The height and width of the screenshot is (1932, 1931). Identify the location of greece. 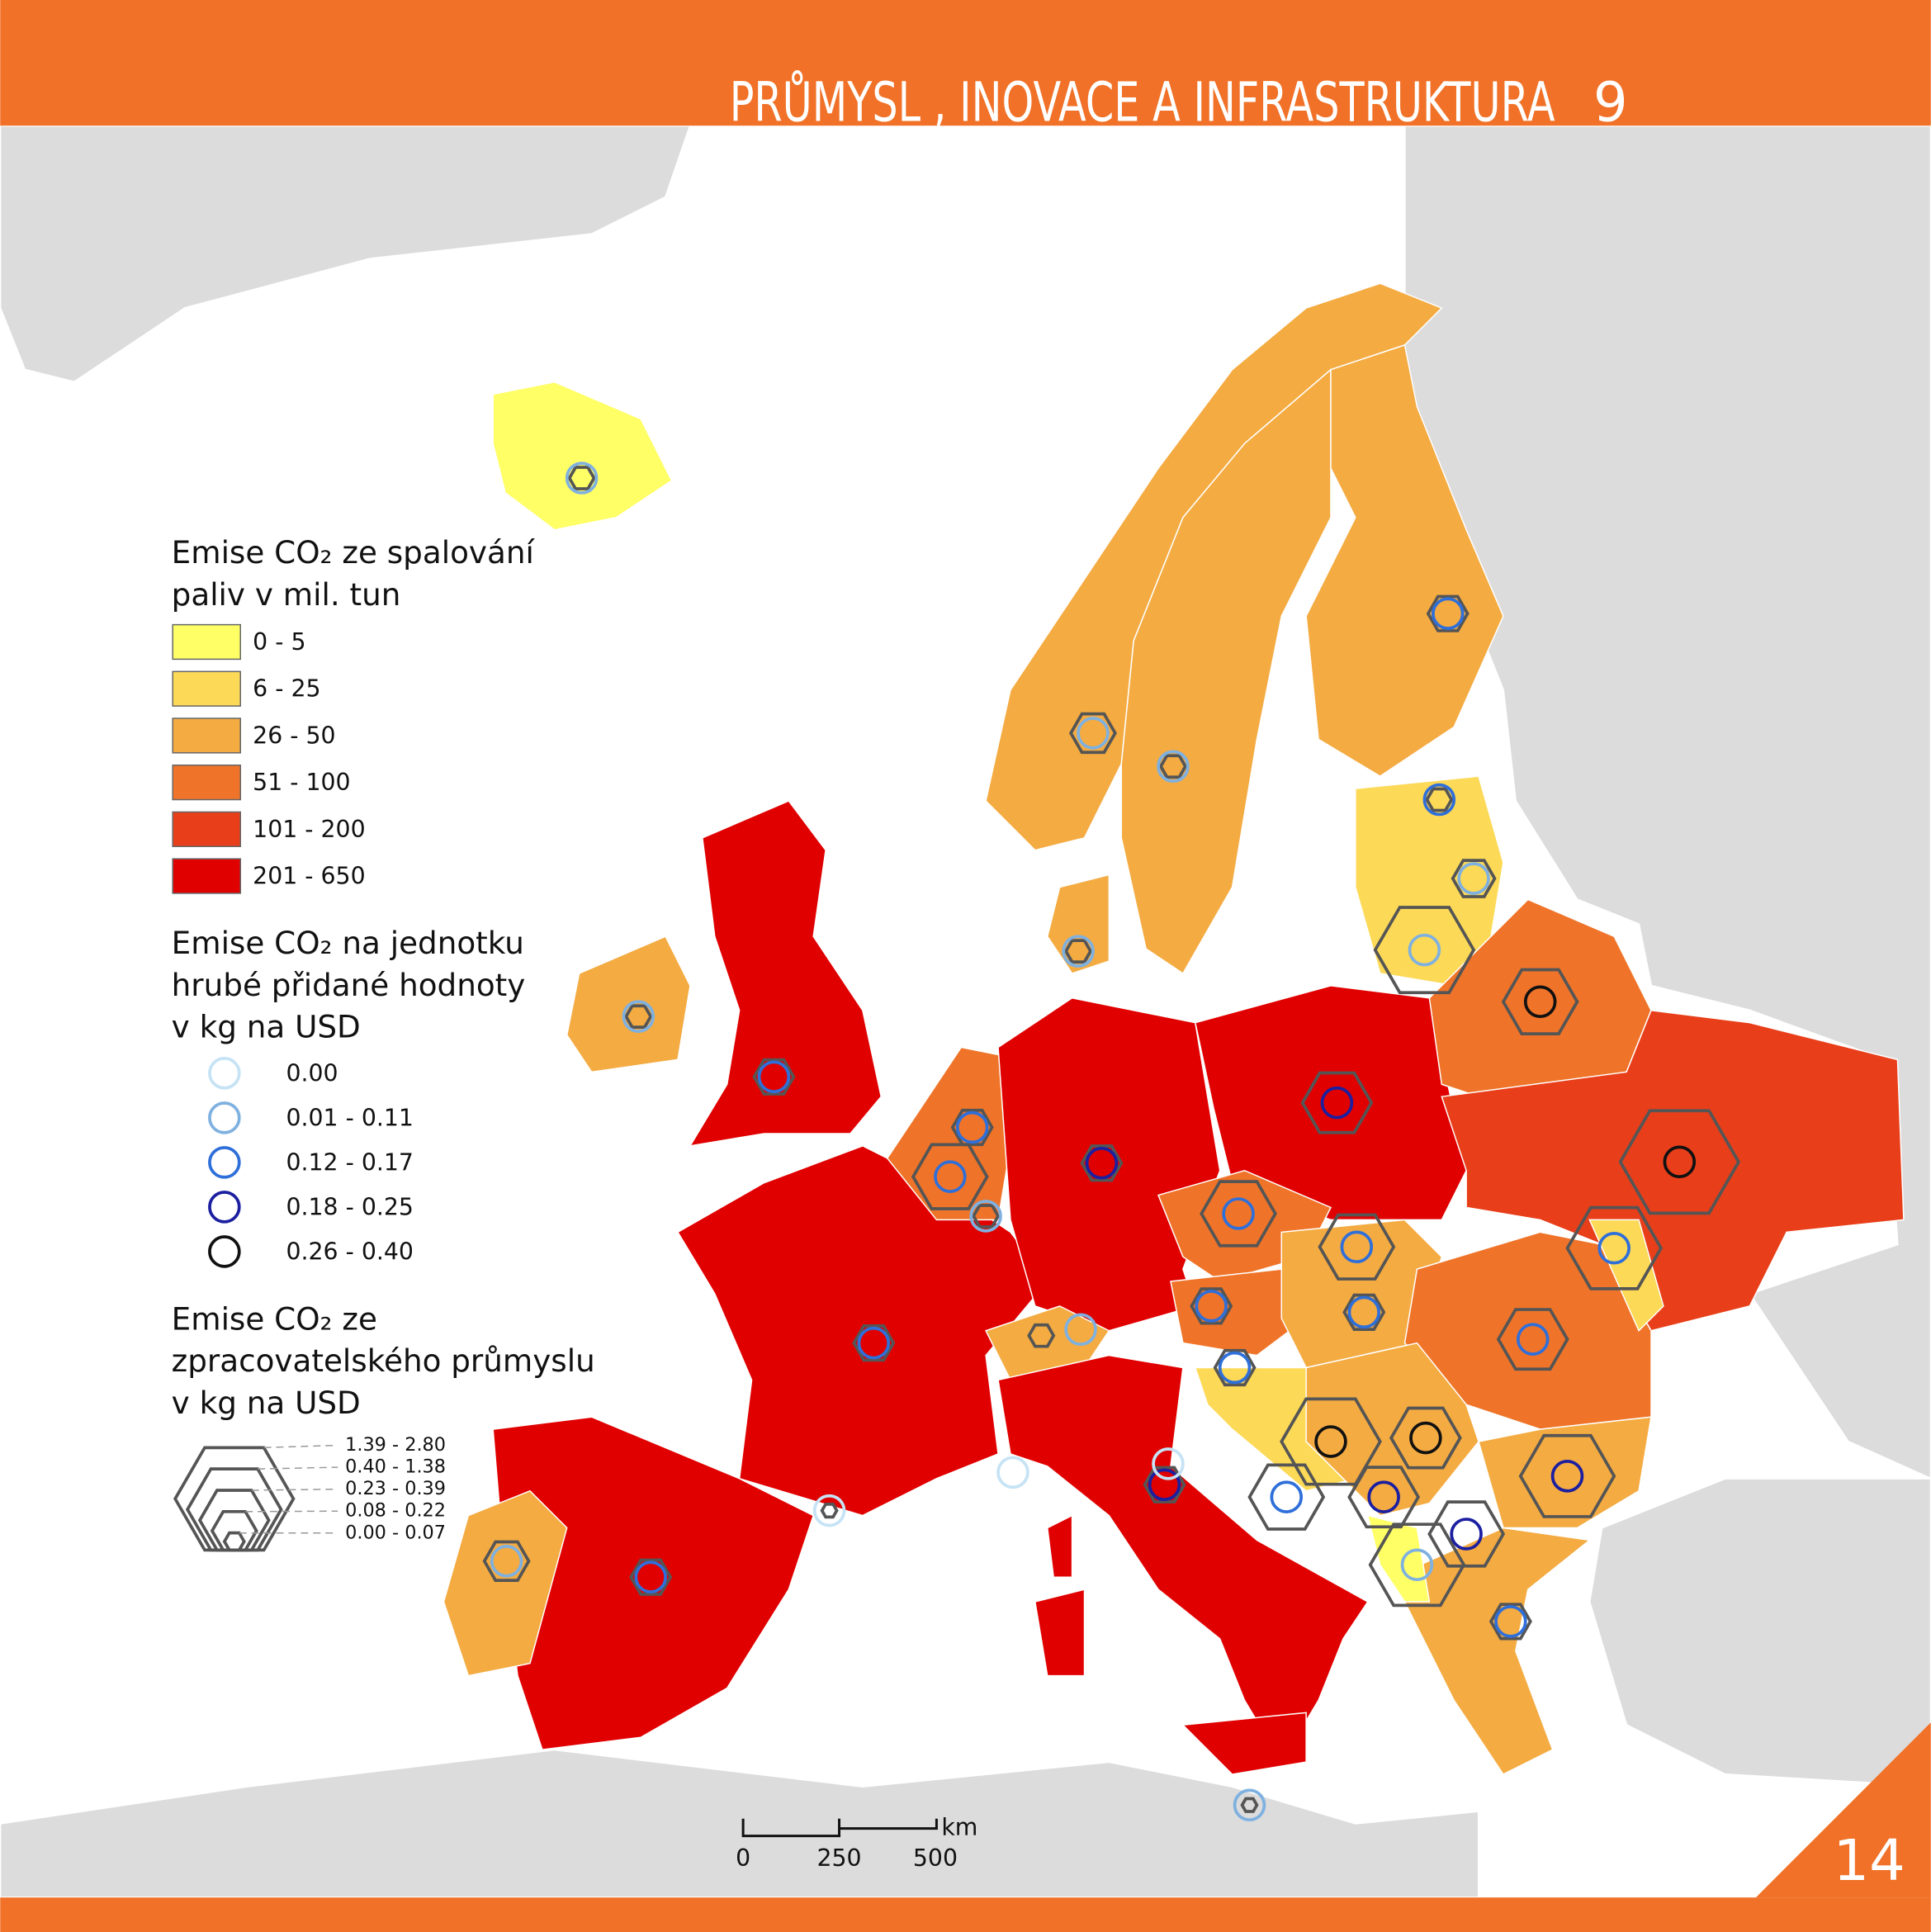
(1491, 1651).